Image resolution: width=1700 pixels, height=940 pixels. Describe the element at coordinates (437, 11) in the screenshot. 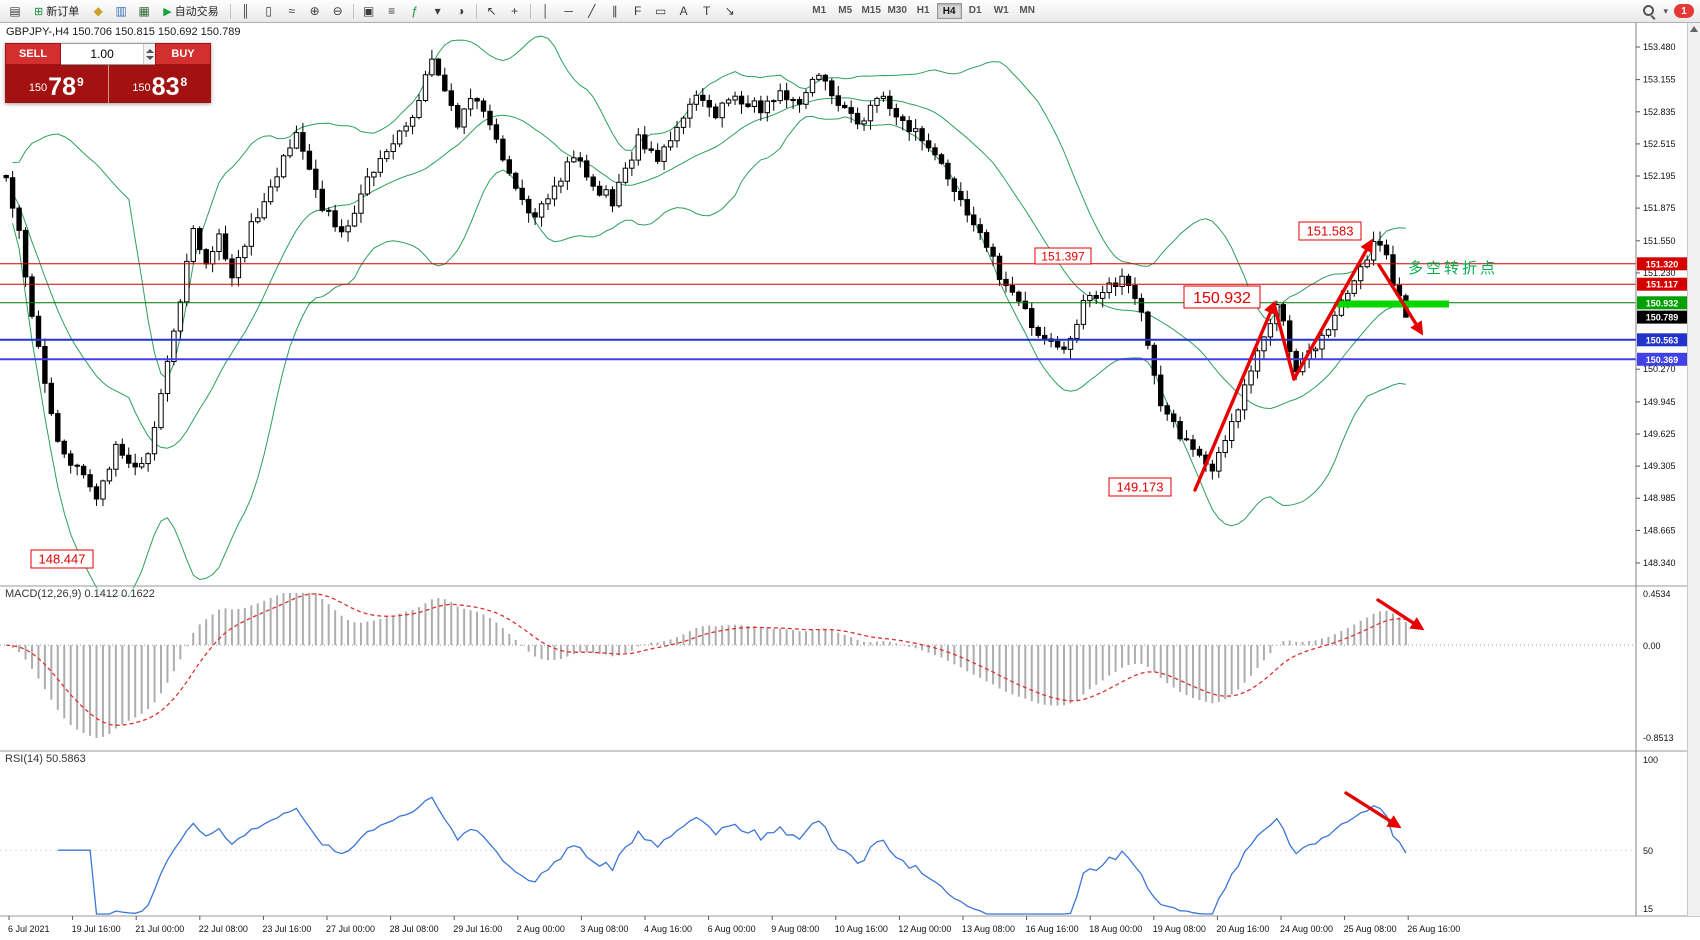

I see `indicators-dropdown-icon: ▾` at that location.